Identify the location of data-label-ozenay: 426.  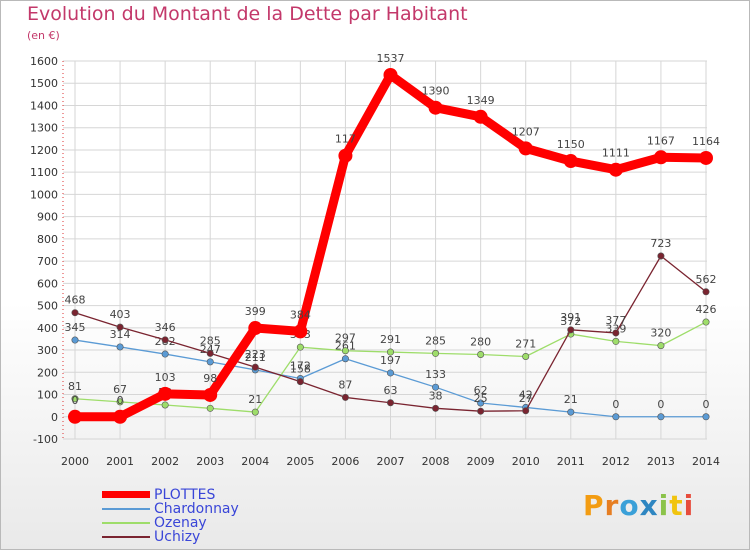
(706, 309).